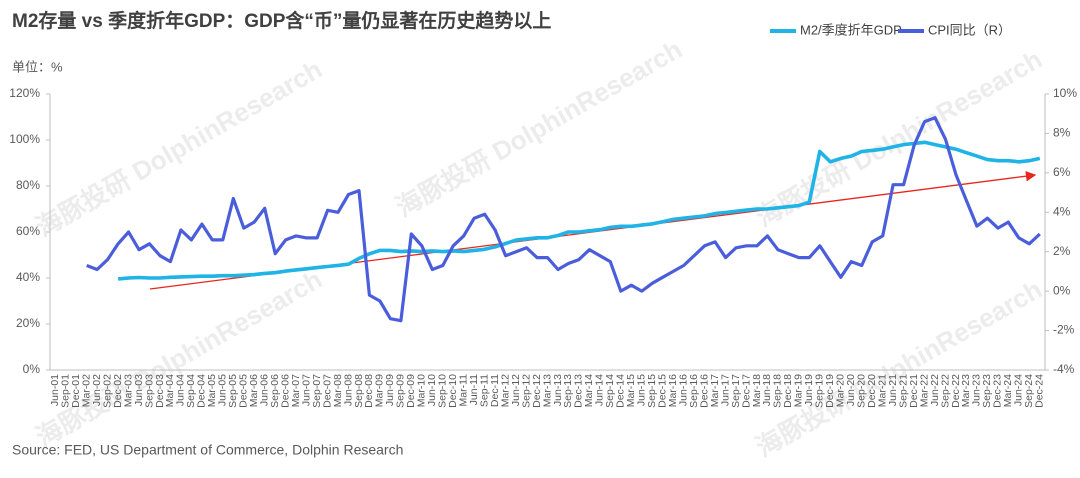  I want to click on x-tick-label: Dec-03, so click(160, 391).